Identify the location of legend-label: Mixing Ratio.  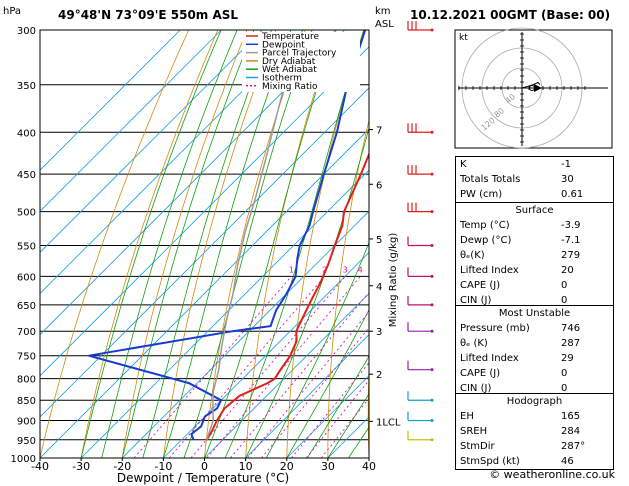
(290, 87).